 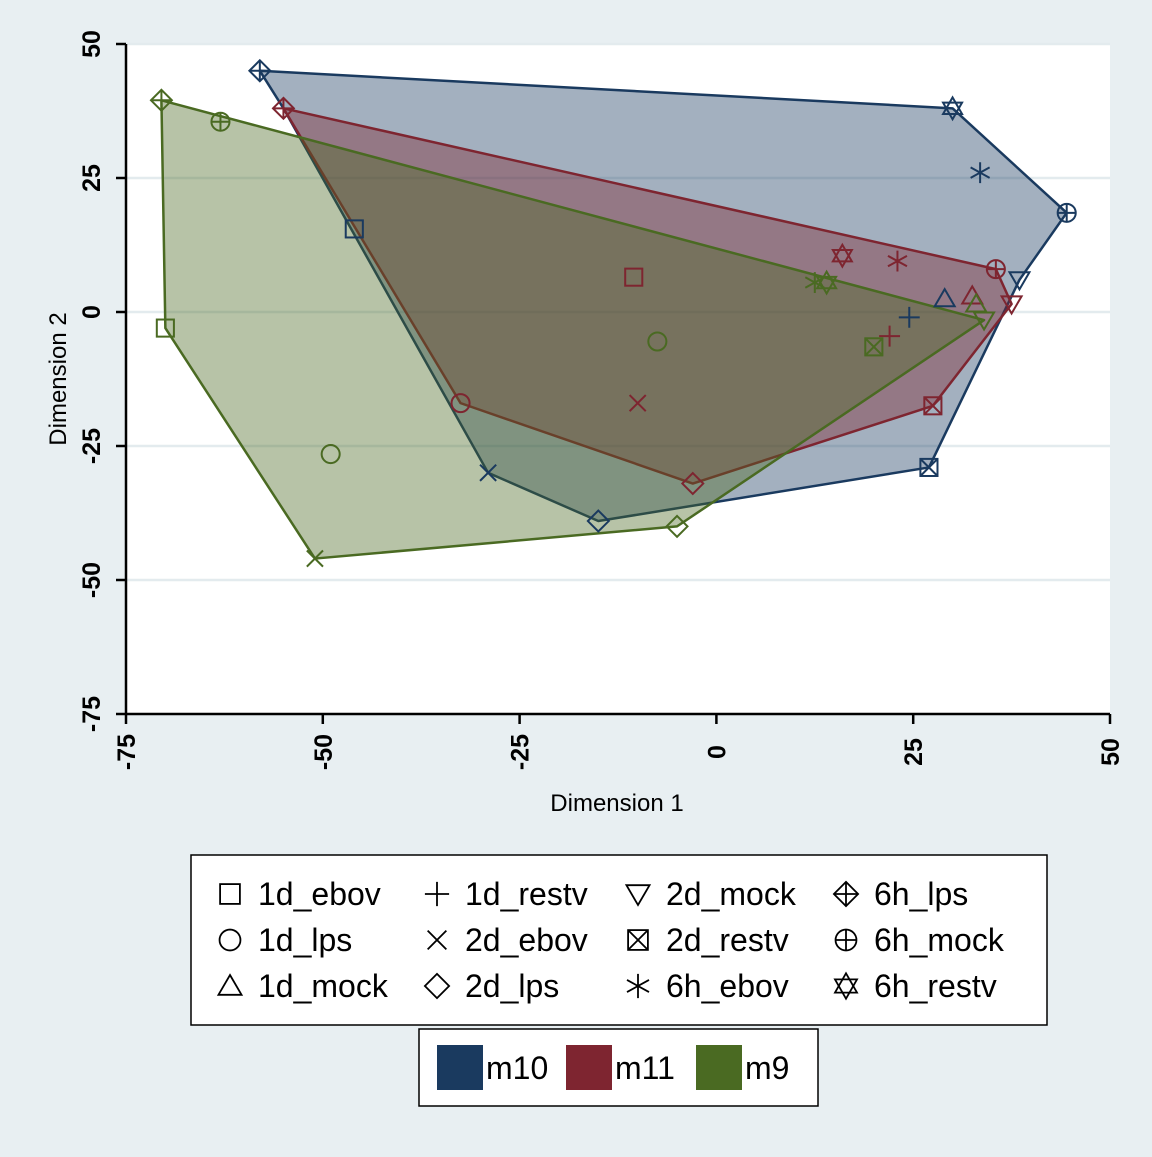 I want to click on symbol-legend-item-6h_restv: 6h_restv, so click(x=915, y=986).